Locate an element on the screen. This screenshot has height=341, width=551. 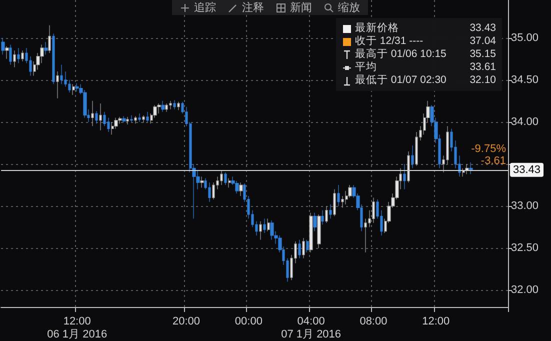
annotation: 最低于 01/07 02:30 is located at coordinates (400, 80).